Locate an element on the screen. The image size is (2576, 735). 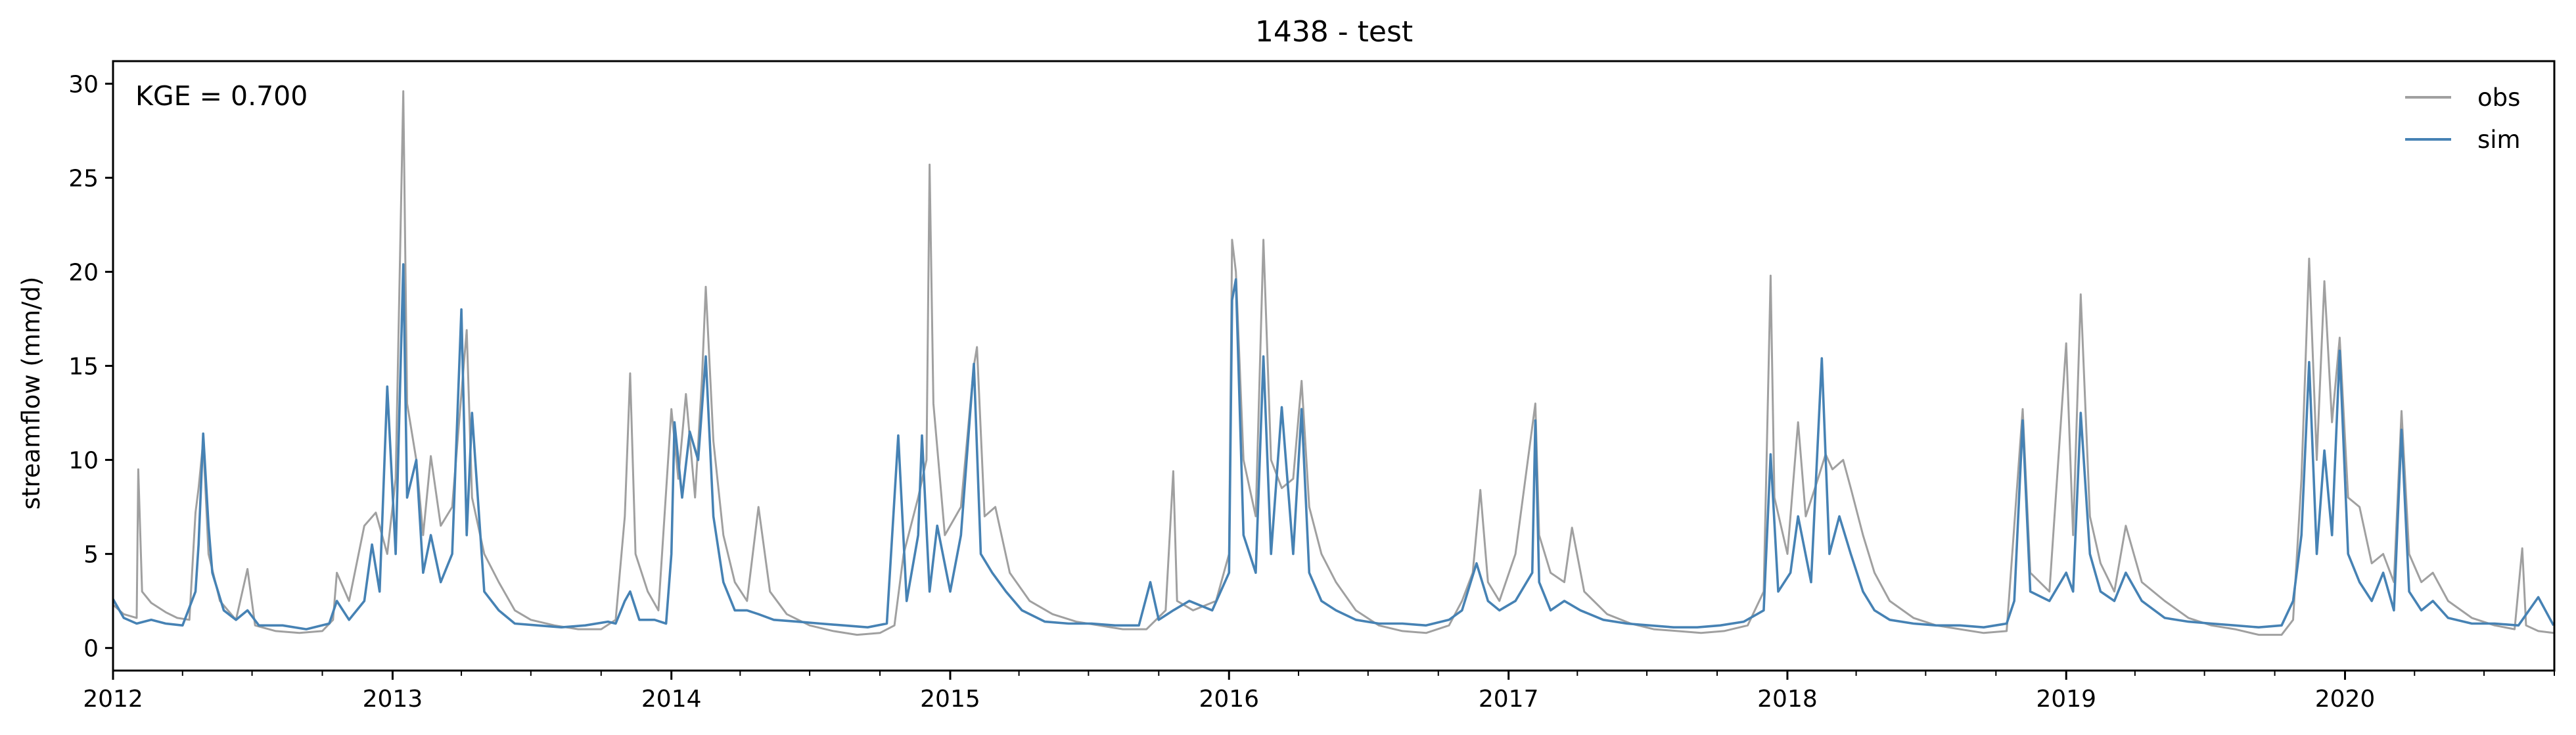
x-tick-label: 2015 is located at coordinates (950, 700).